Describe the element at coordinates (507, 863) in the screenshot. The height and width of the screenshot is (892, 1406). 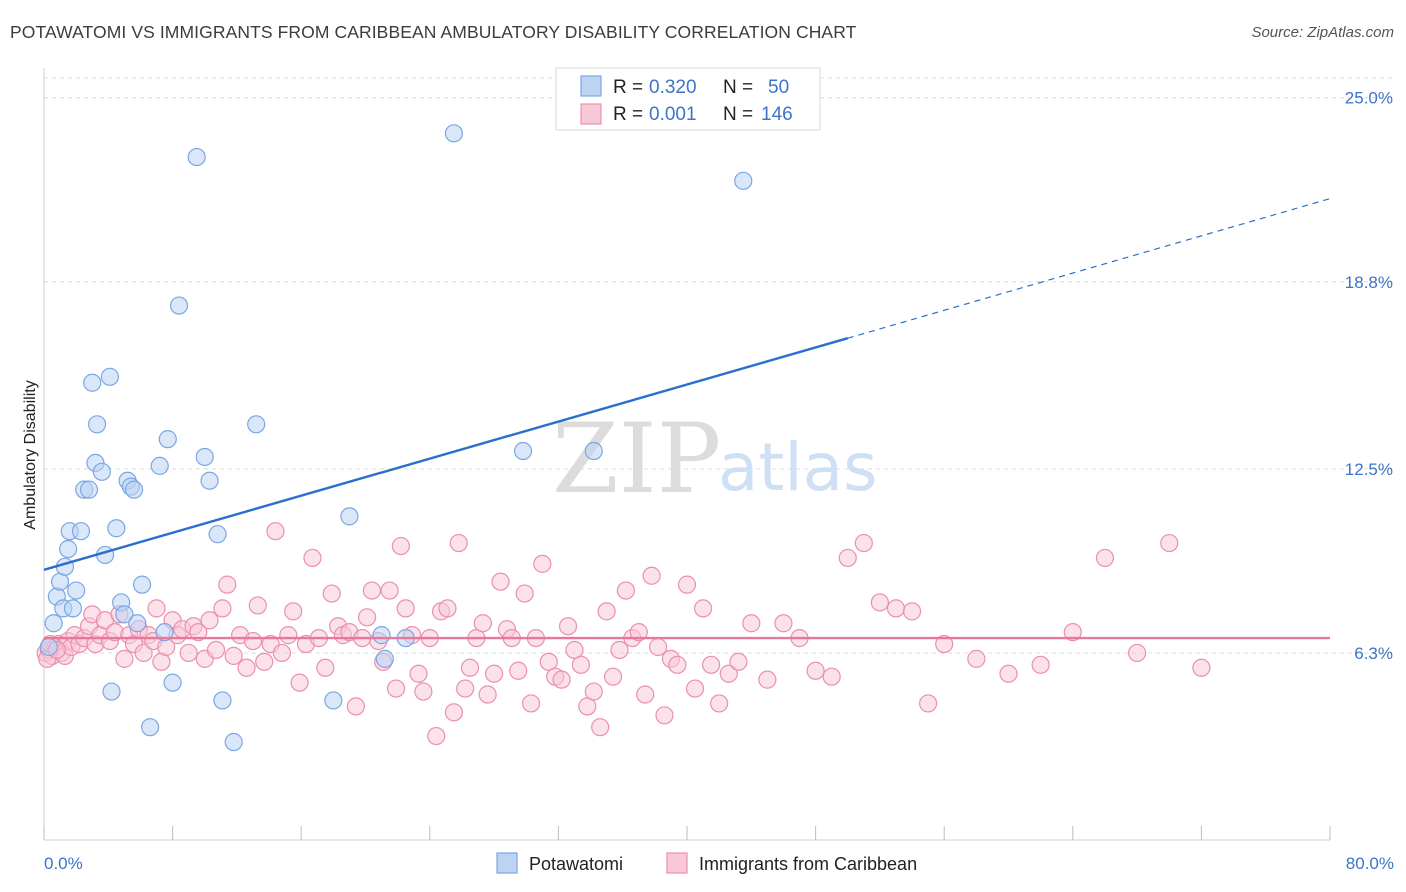
I see `bottom-legend-swatch-potawatomi` at that location.